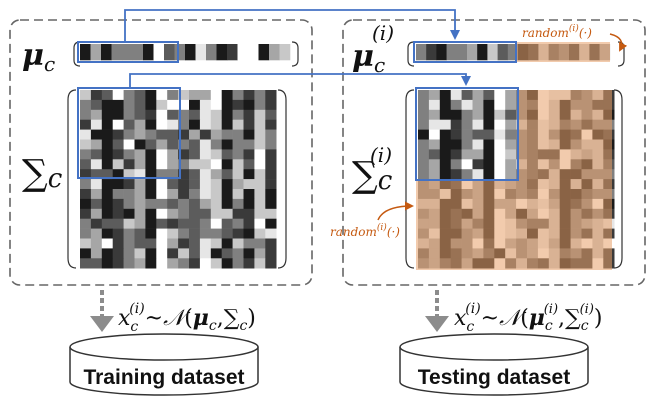 This screenshot has height=409, width=653. What do you see at coordinates (618, 42) in the screenshot?
I see `random-arrow-mean` at bounding box center [618, 42].